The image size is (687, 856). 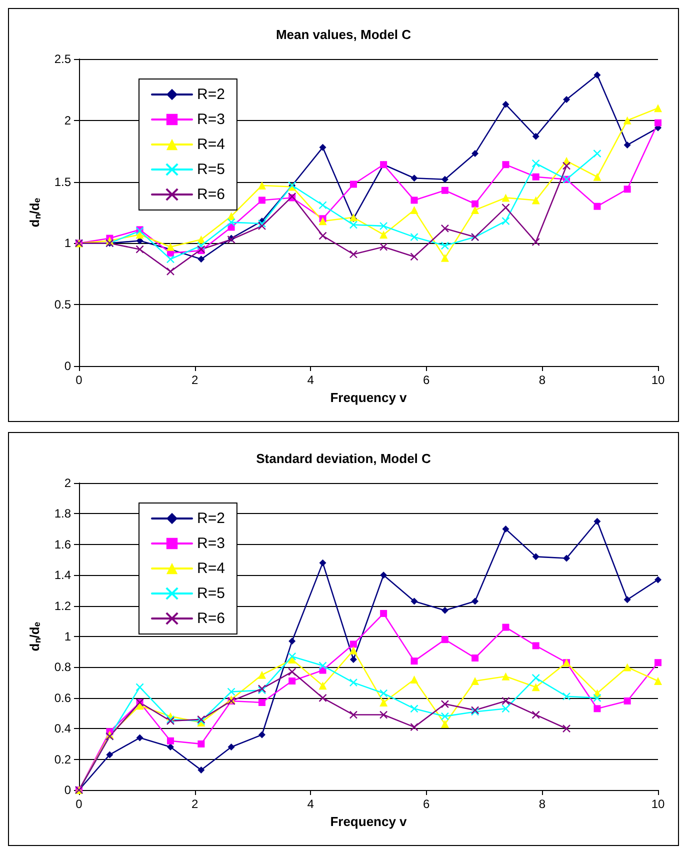 What do you see at coordinates (63, 605) in the screenshot?
I see `y-tick-label: 1.2` at bounding box center [63, 605].